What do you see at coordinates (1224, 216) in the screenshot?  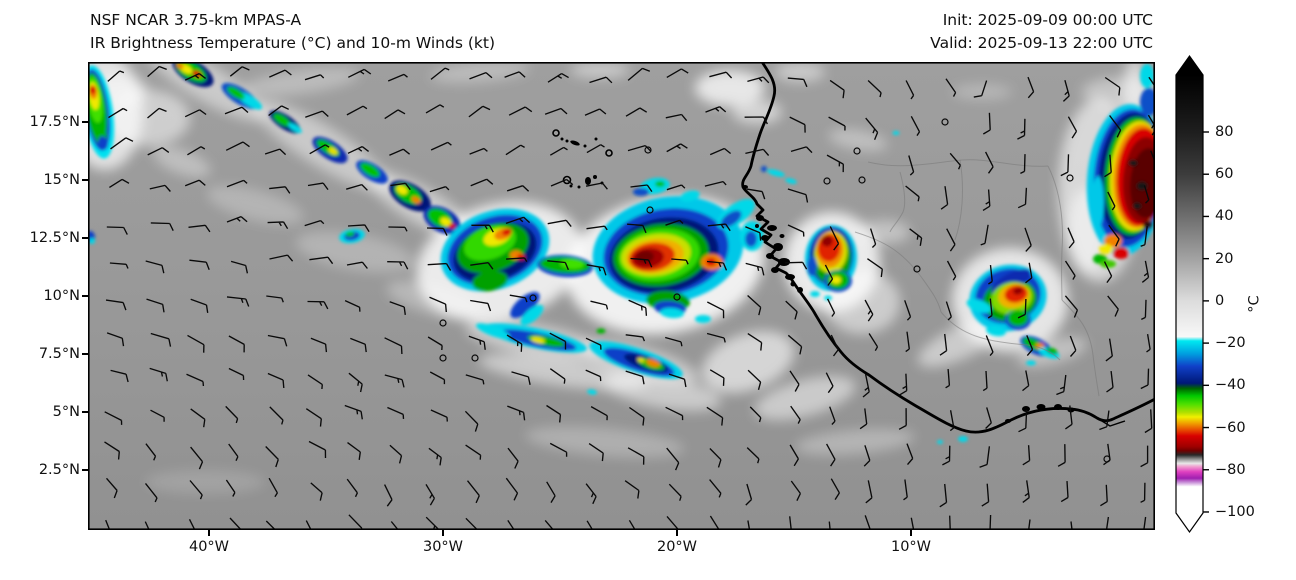 I see `colorbar-tick-label: 40` at bounding box center [1224, 216].